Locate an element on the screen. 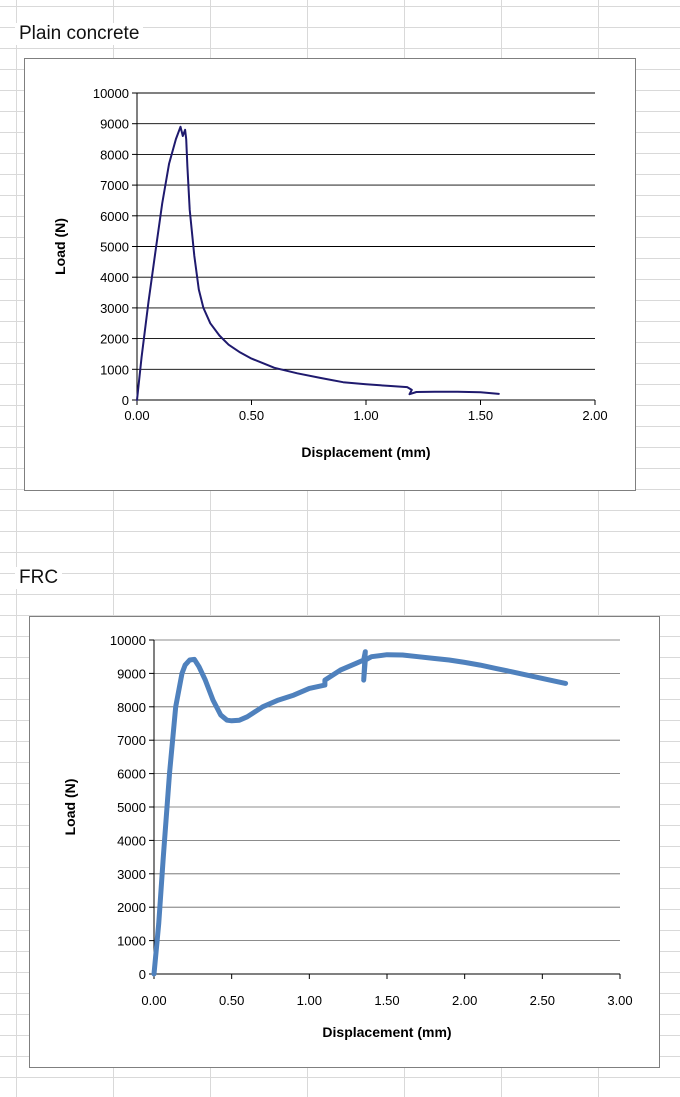 The image size is (680, 1097). x-tick-label: 2.50 is located at coordinates (542, 1000).